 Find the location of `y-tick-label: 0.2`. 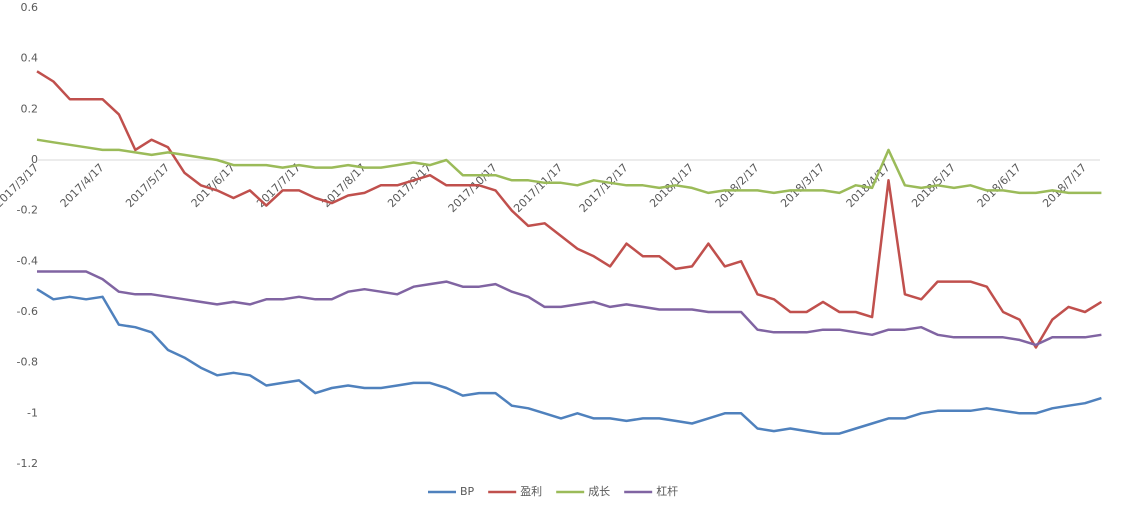

y-tick-label: 0.2 is located at coordinates (30, 108).